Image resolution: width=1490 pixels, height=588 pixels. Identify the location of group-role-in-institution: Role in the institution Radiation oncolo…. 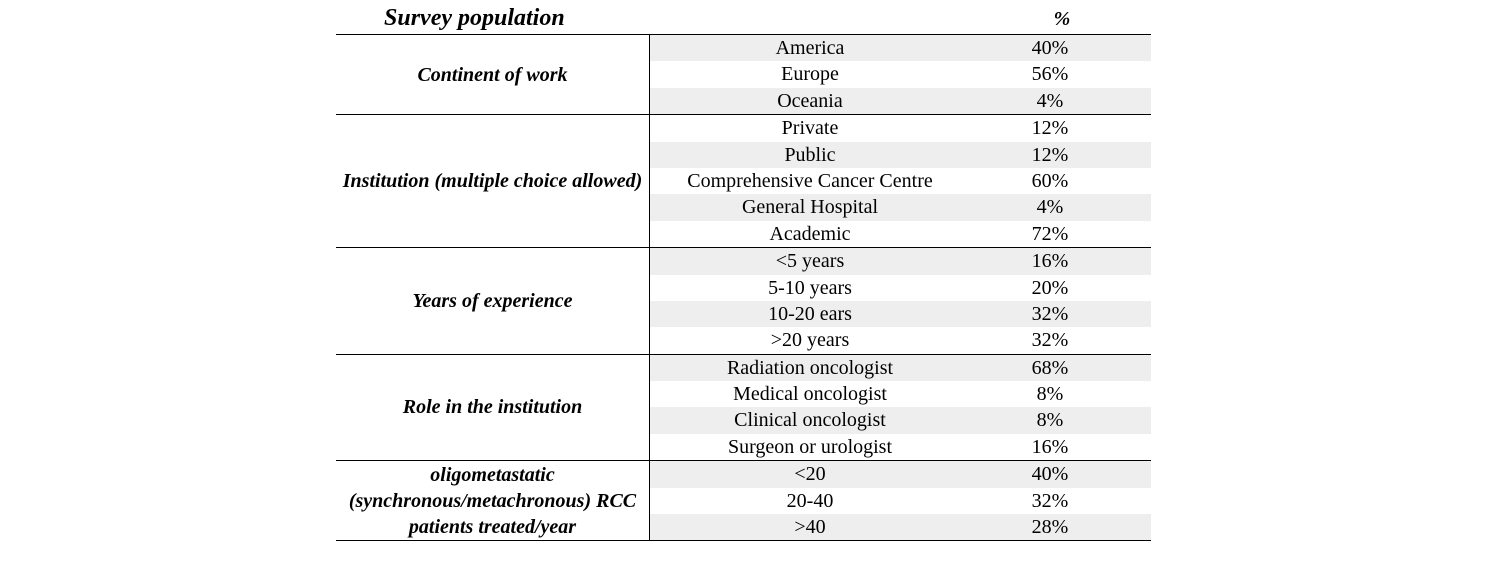
(743, 408).